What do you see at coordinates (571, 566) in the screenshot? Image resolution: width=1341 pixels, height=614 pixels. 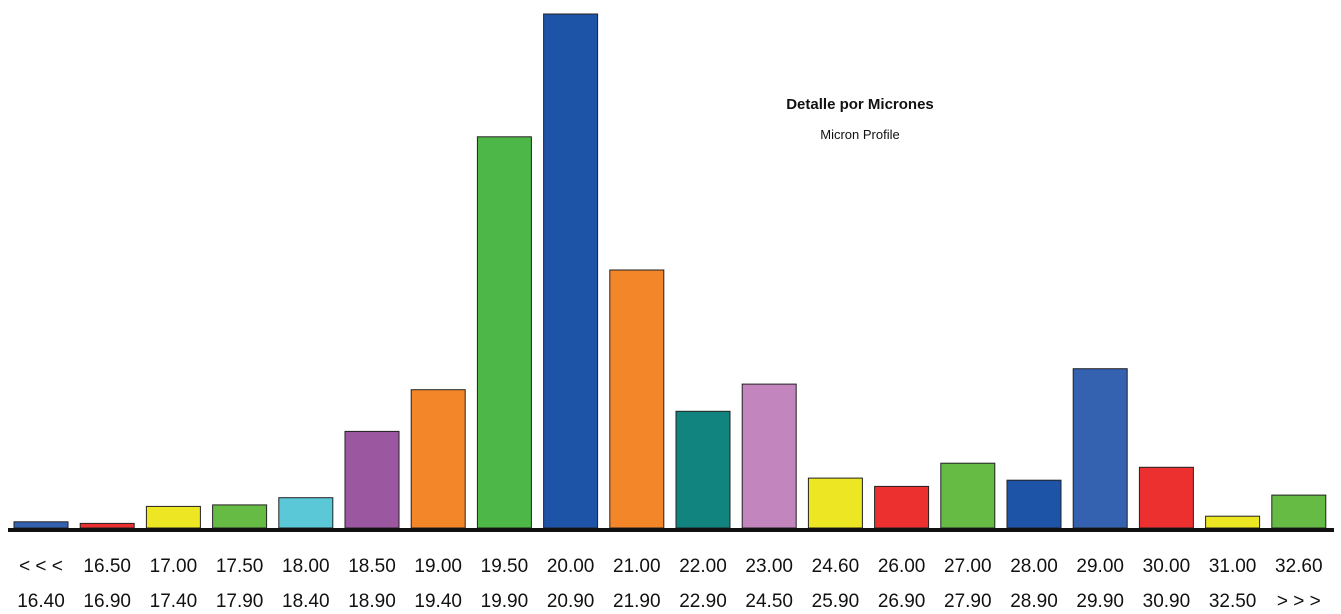 I see `tick-label-from-8: 20.00` at bounding box center [571, 566].